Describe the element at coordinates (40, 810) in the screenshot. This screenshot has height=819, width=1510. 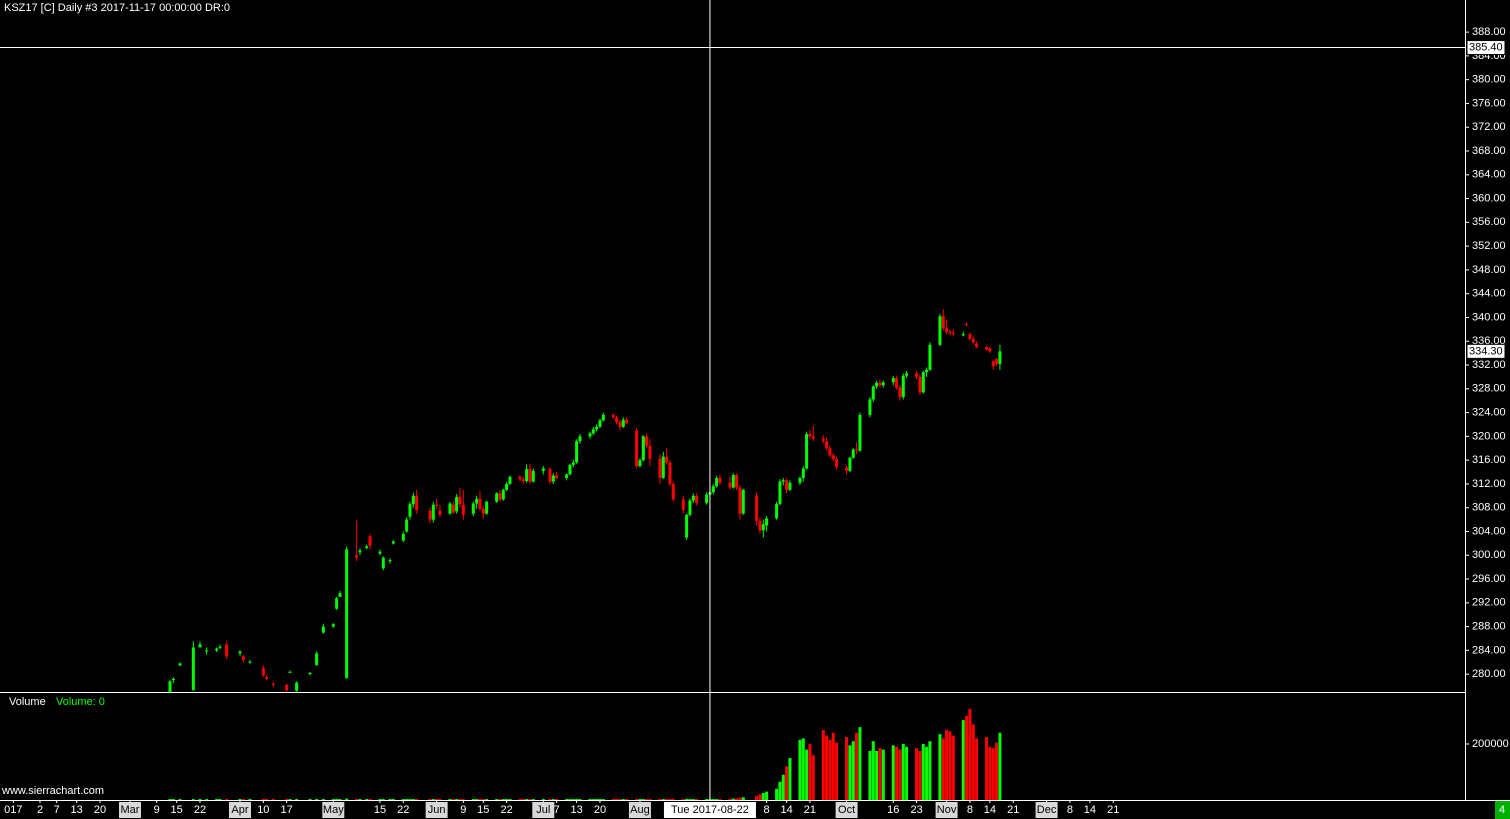
I see `x-tick-label: 2` at that location.